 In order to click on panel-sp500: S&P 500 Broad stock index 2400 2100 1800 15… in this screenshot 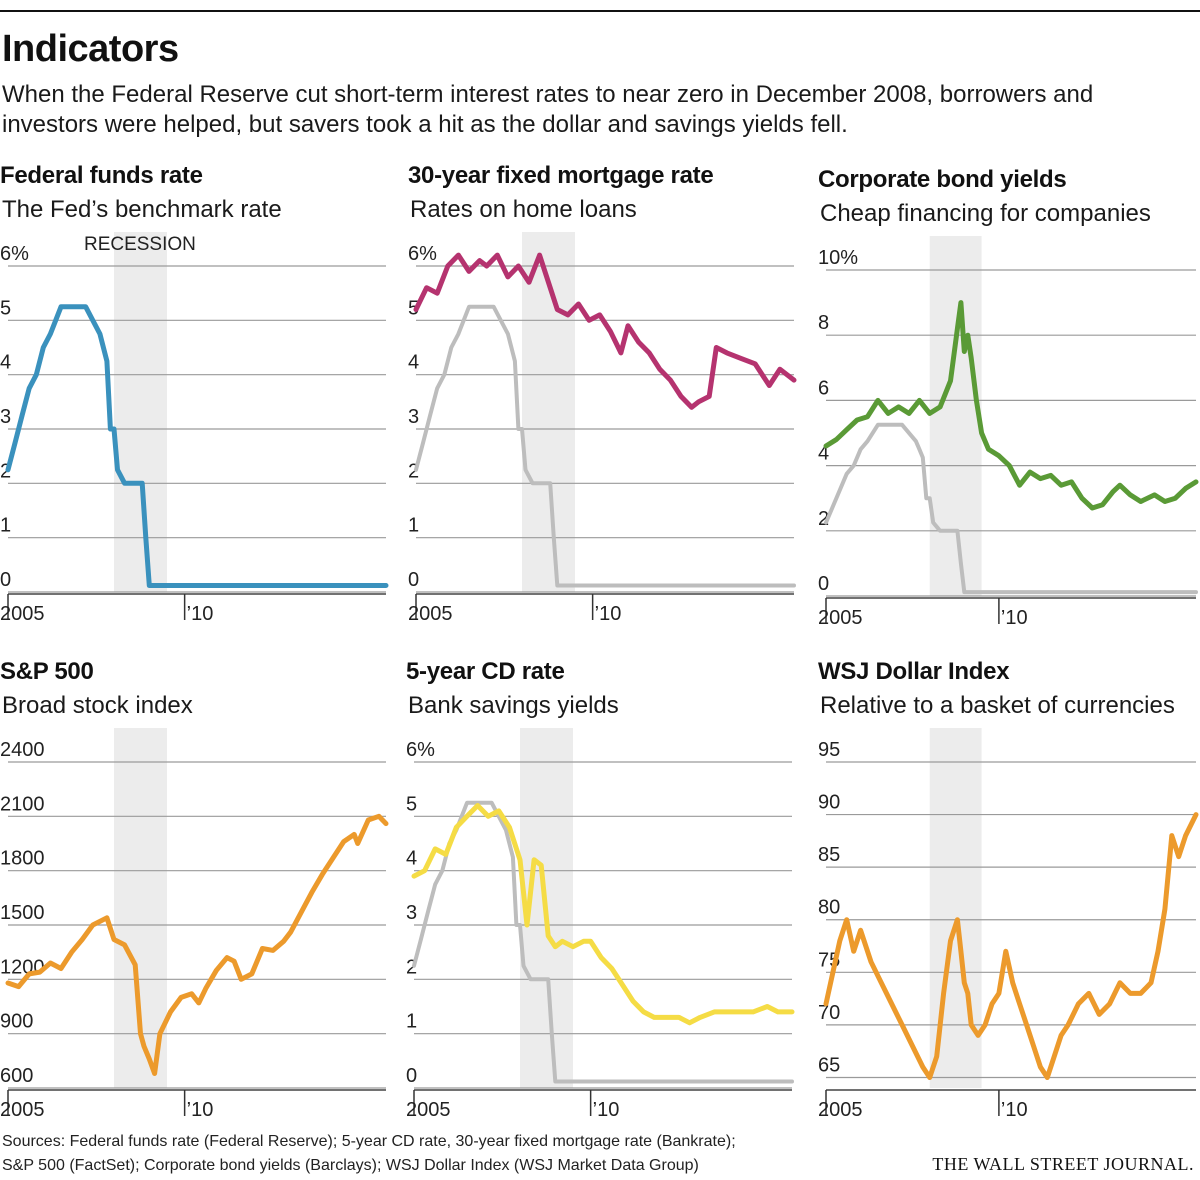, I will do `click(195, 903)`.